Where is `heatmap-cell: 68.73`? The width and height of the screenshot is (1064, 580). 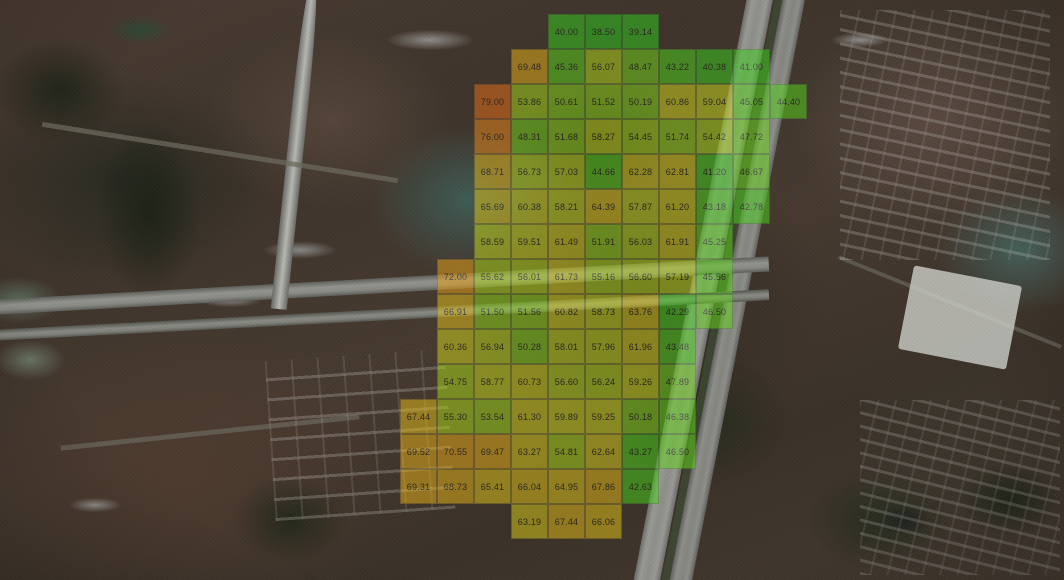
heatmap-cell: 68.73 is located at coordinates (455, 486).